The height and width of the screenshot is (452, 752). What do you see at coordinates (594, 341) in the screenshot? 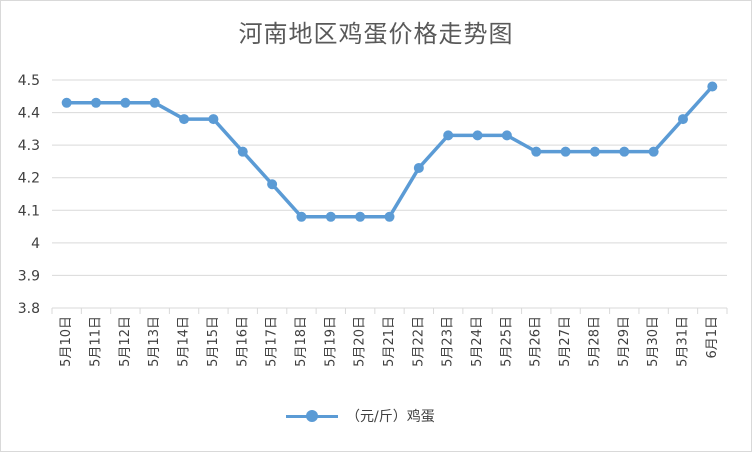
I see `x-tick-label: 5月28日` at bounding box center [594, 341].